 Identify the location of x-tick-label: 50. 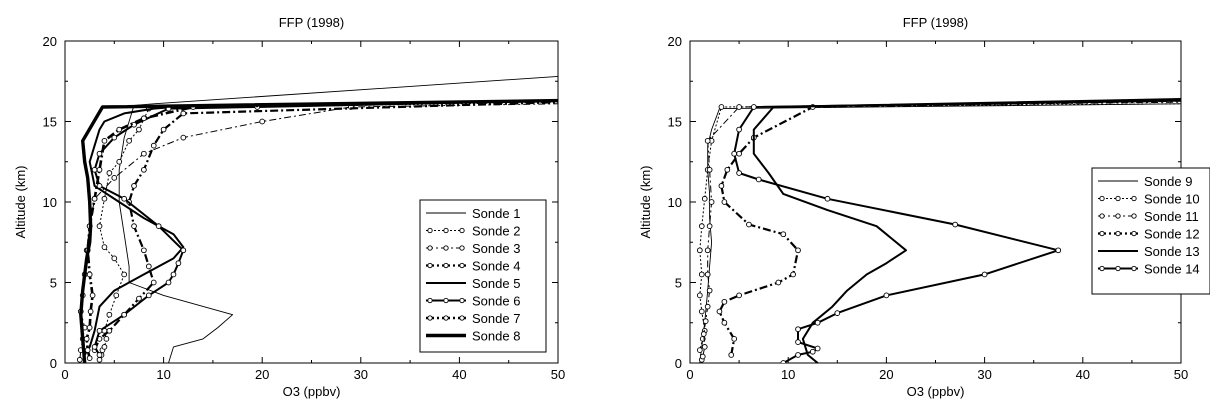
(558, 374).